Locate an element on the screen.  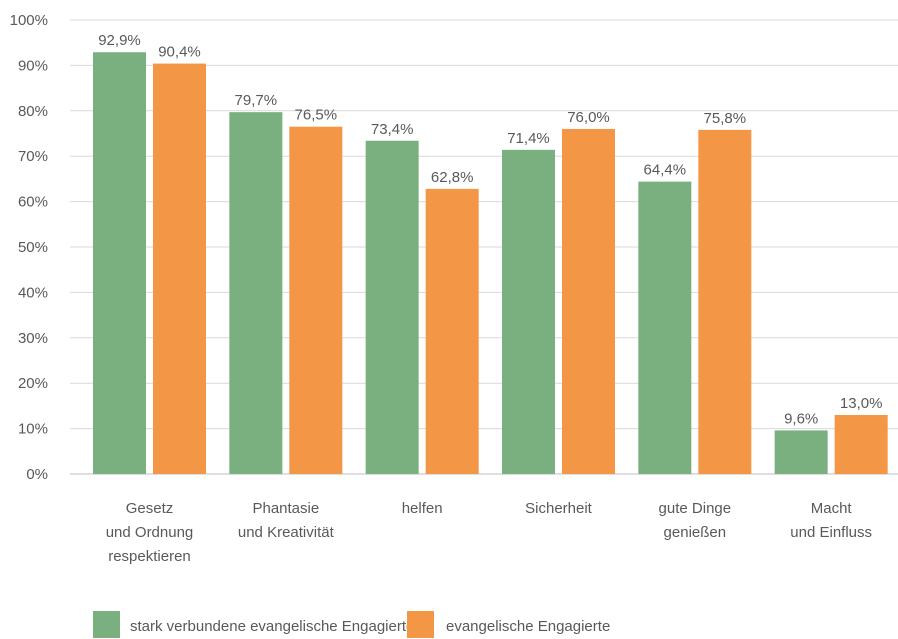
y-tick-label: 70% is located at coordinates (33, 156).